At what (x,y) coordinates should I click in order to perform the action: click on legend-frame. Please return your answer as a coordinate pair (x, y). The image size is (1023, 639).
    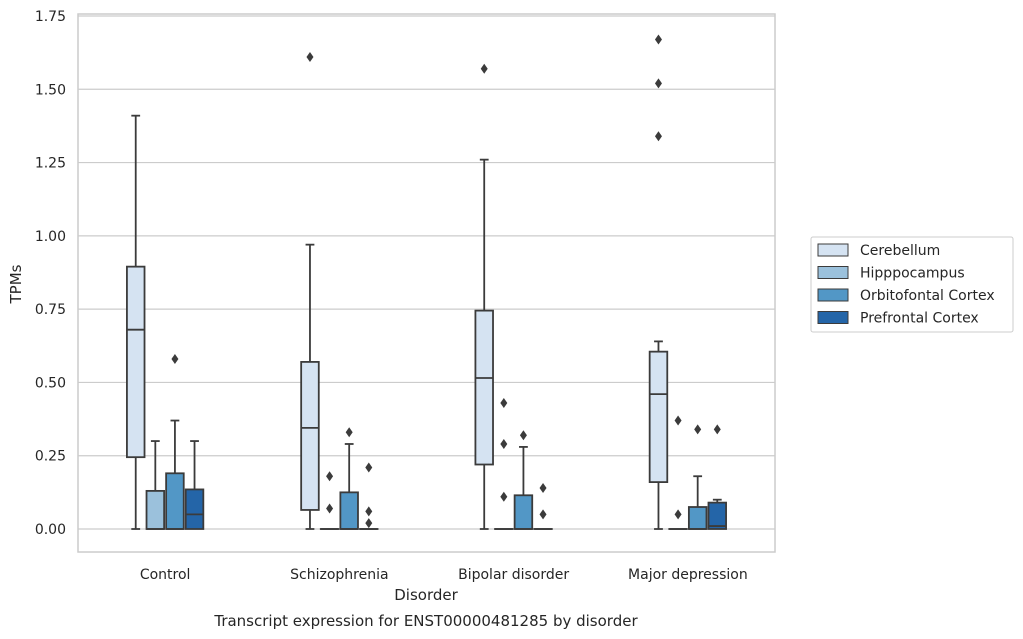
    Looking at the image, I should click on (912, 284).